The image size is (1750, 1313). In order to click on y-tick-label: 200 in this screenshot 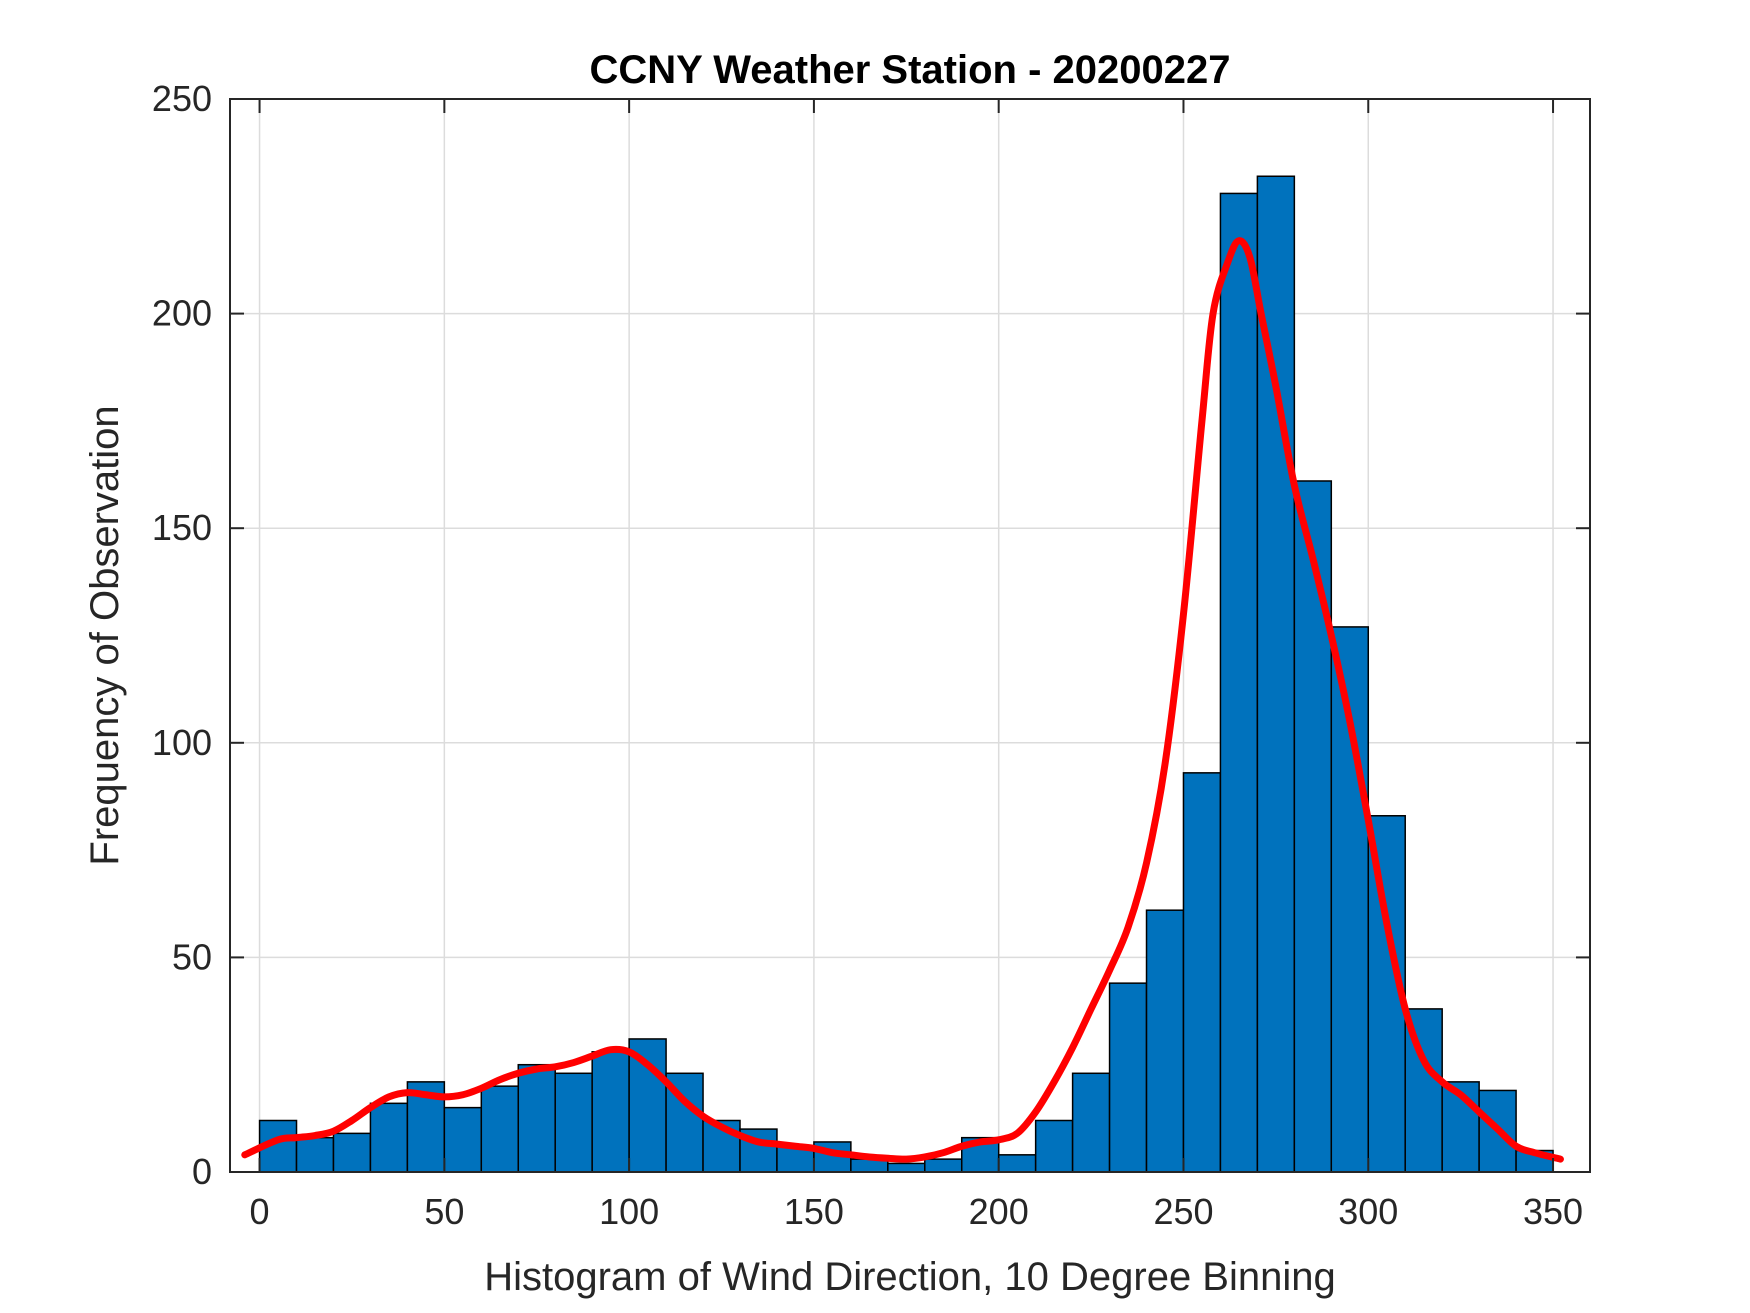, I will do `click(182, 313)`.